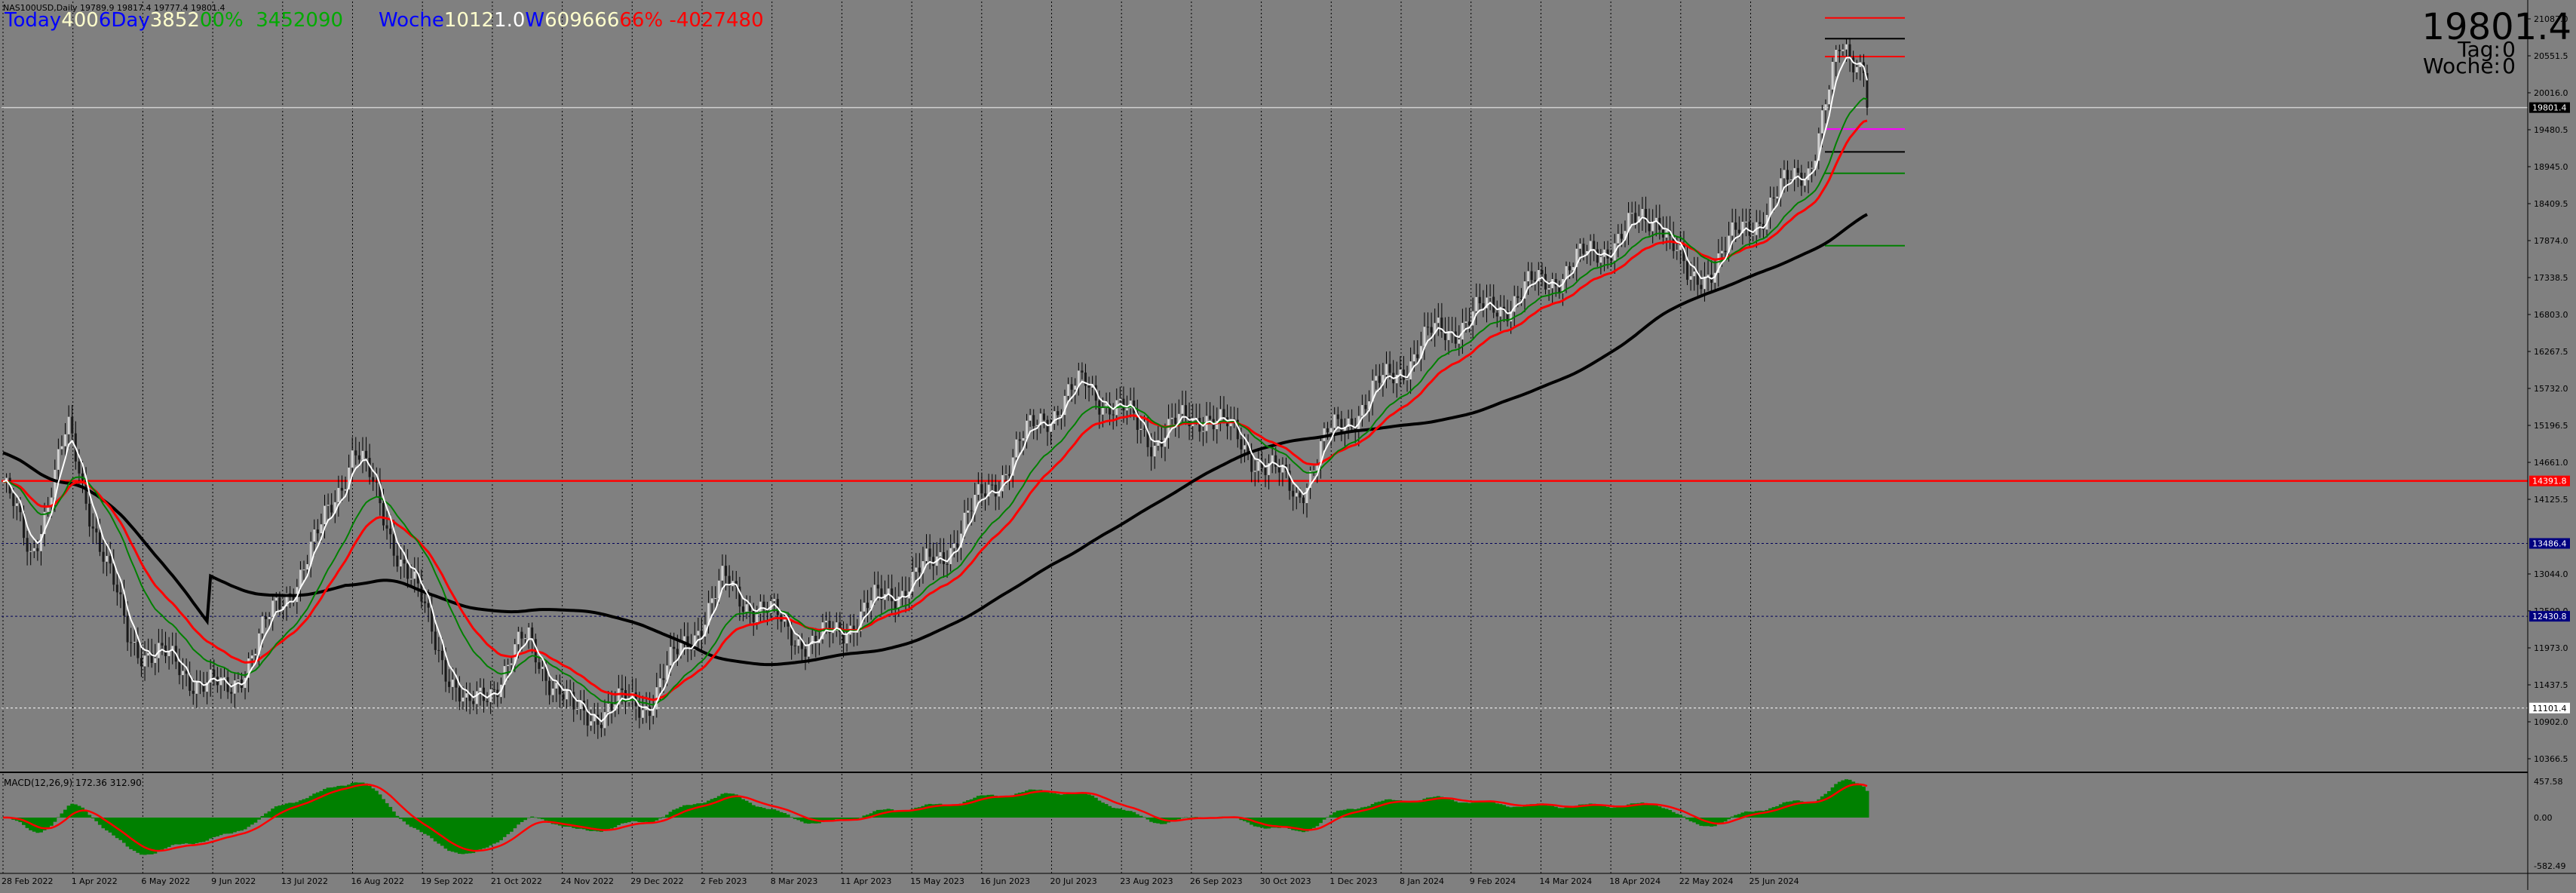  I want to click on date-axis-label: 1 Dec 2023, so click(1353, 881).